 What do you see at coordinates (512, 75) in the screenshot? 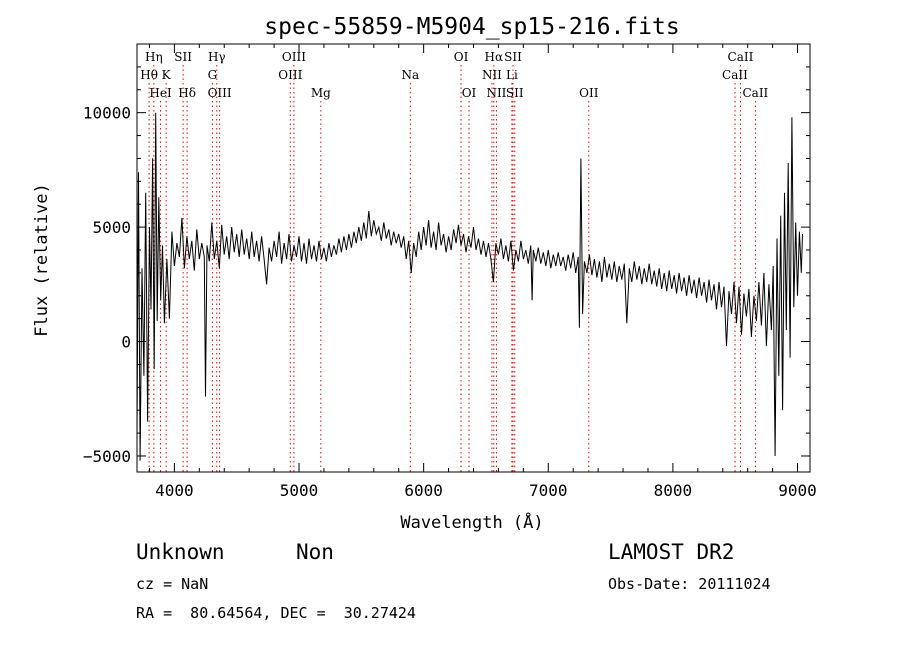
I see `line-label-li: Li` at bounding box center [512, 75].